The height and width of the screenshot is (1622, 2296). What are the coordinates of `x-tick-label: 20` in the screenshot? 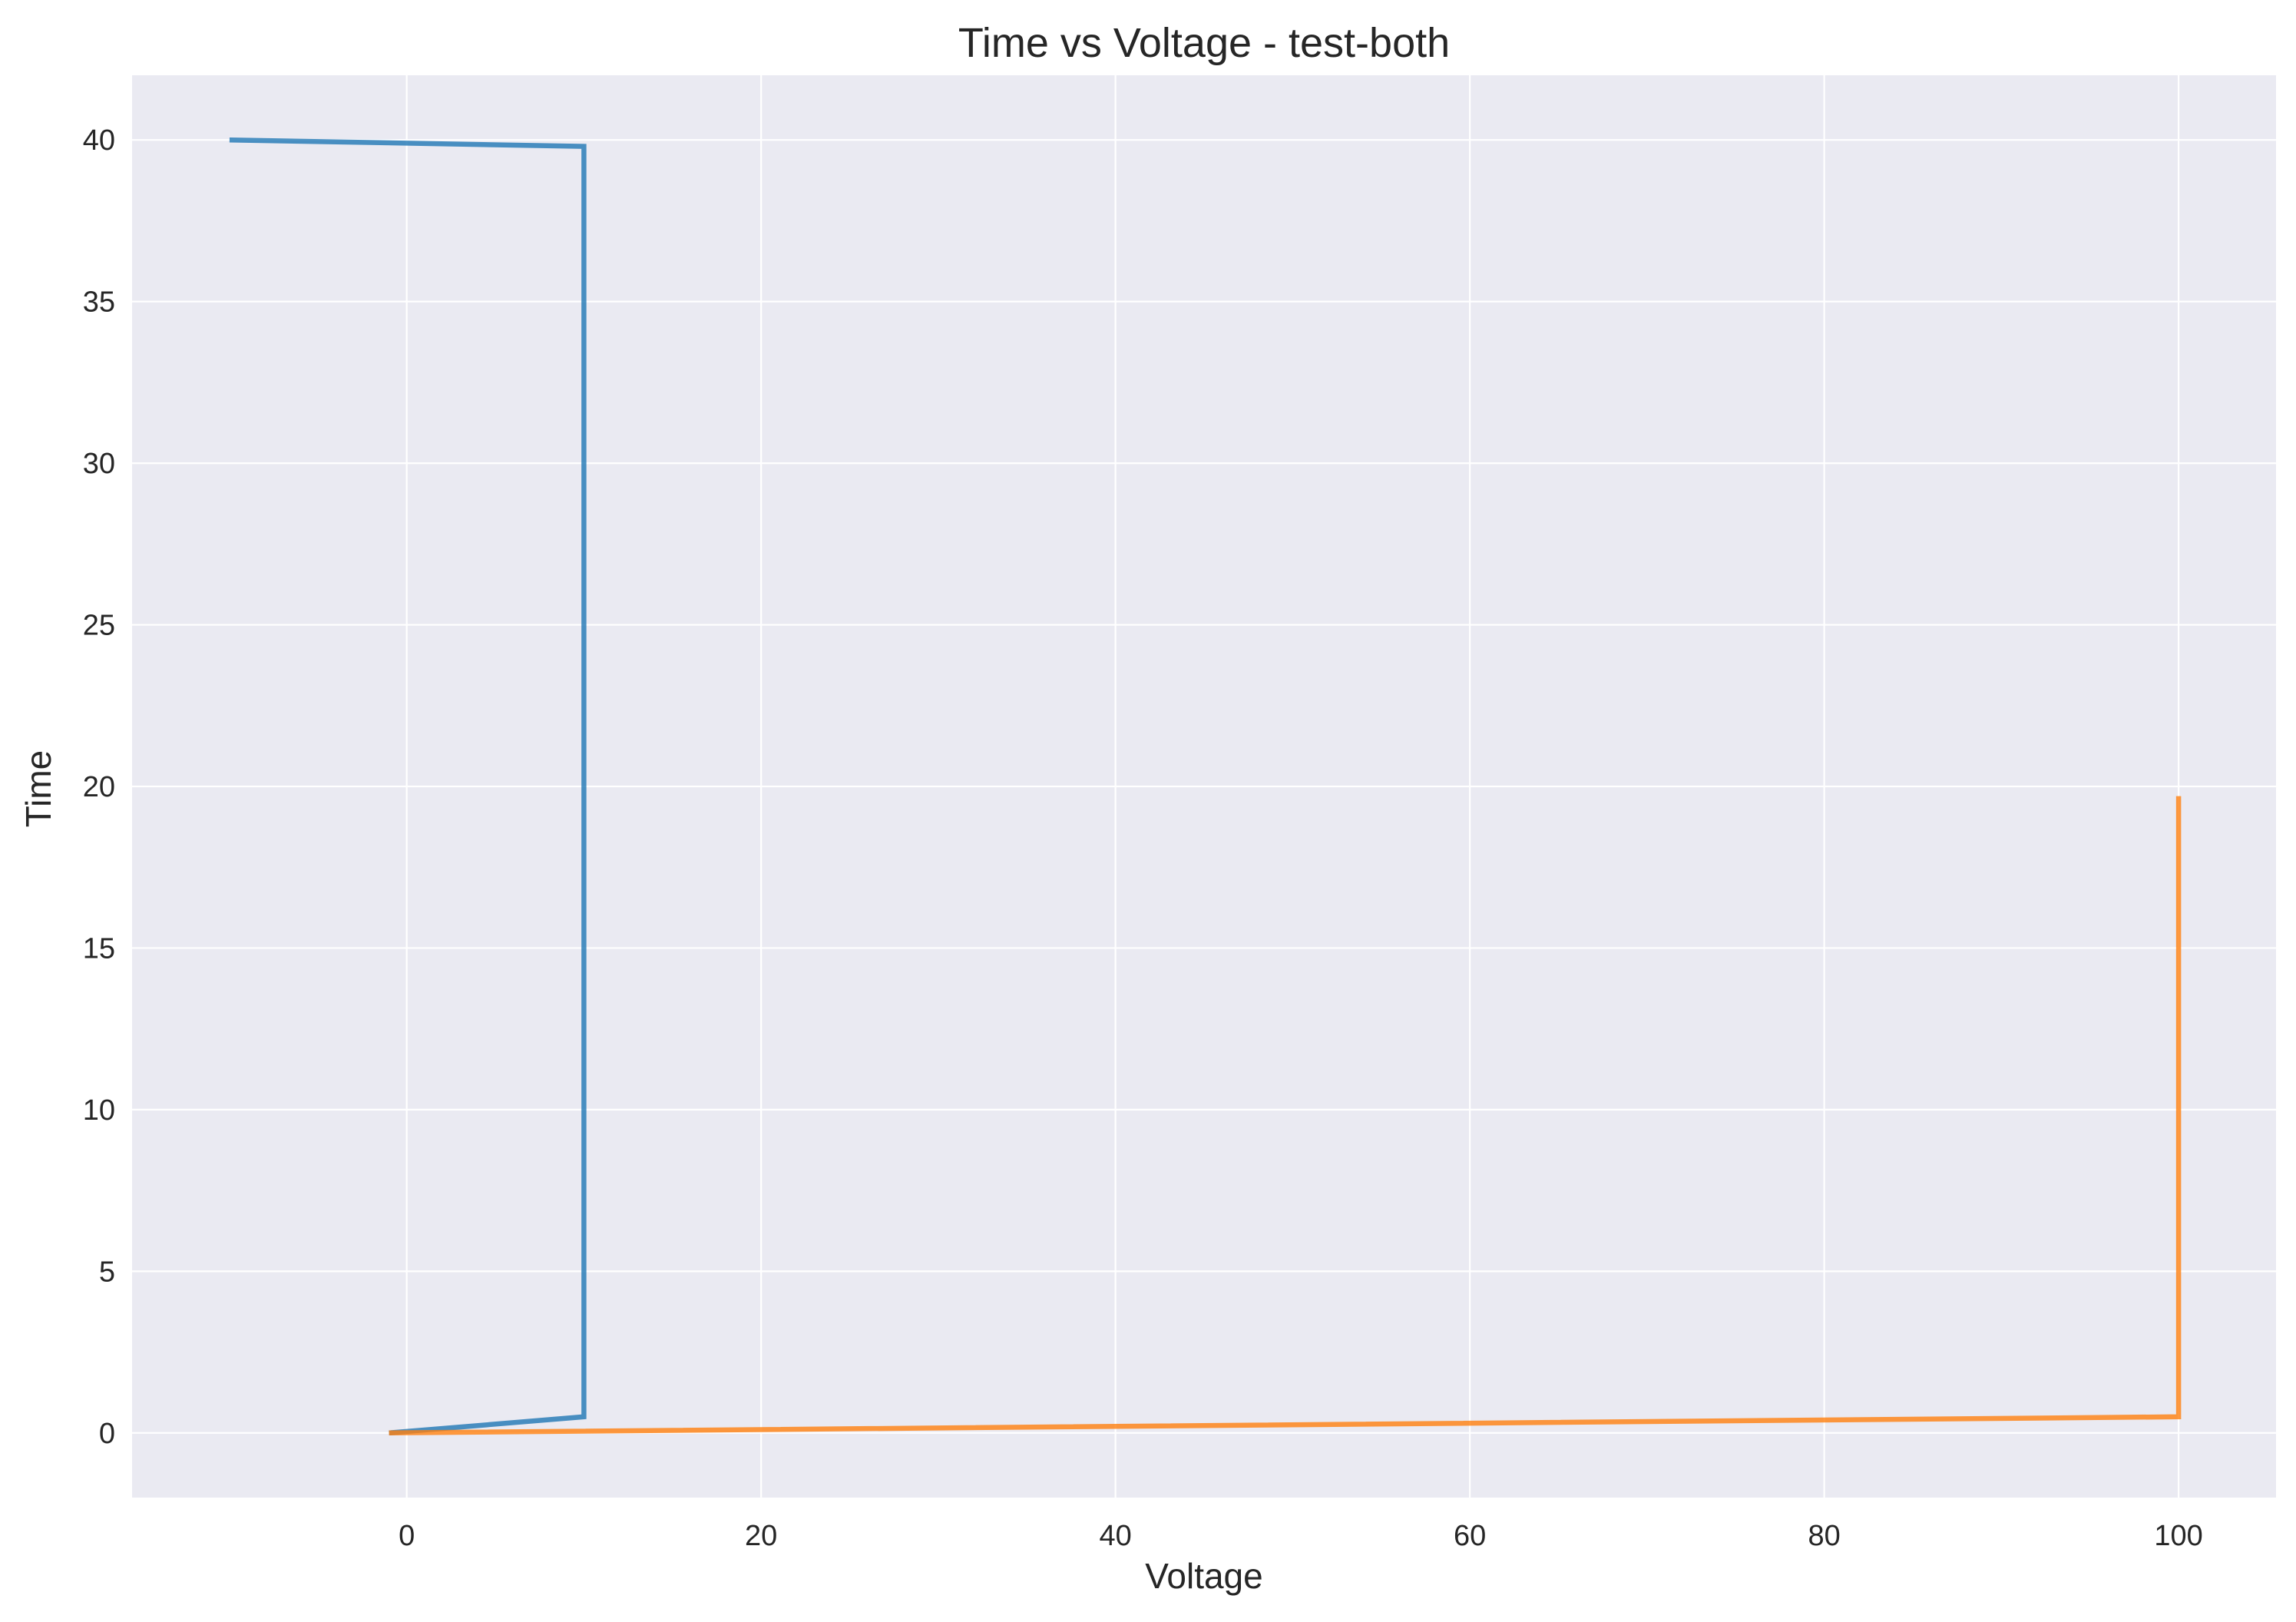 It's located at (761, 1536).